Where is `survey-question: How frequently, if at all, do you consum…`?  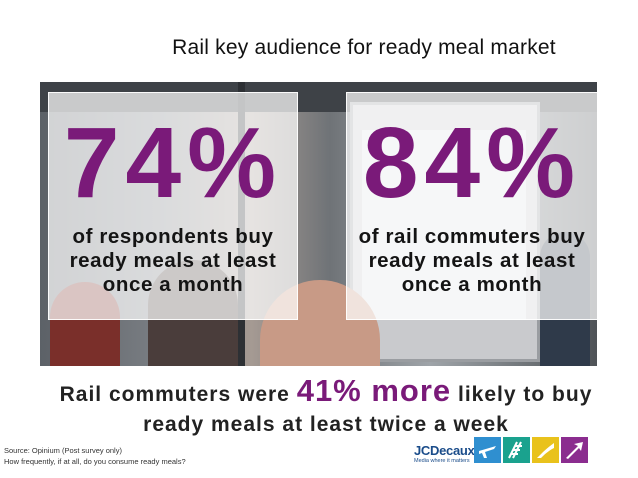
survey-question: How frequently, if at all, do you consum… is located at coordinates (95, 461).